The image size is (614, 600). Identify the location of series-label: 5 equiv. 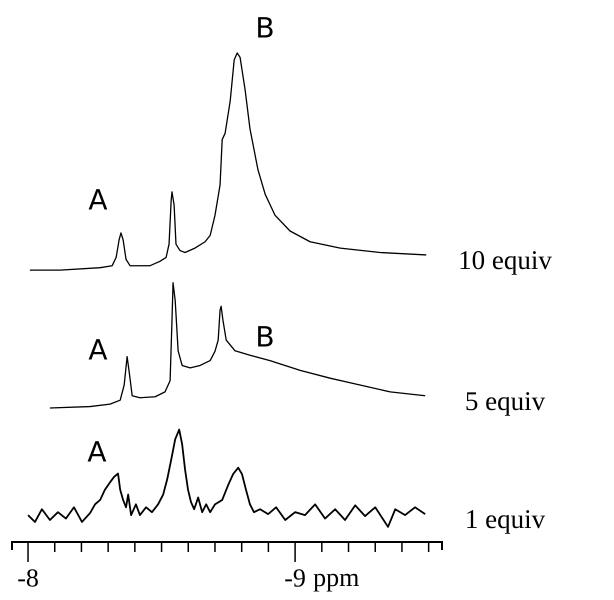
(505, 401).